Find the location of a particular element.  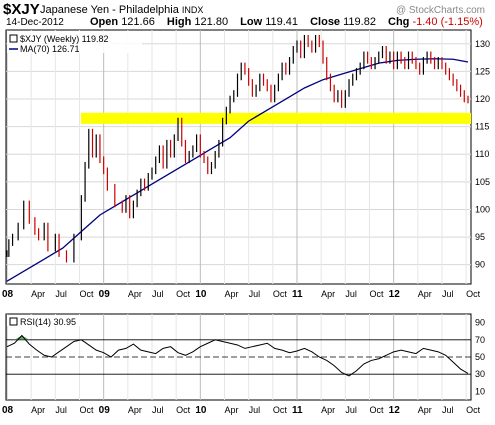

rsi-legend-swatch is located at coordinates (13, 321).